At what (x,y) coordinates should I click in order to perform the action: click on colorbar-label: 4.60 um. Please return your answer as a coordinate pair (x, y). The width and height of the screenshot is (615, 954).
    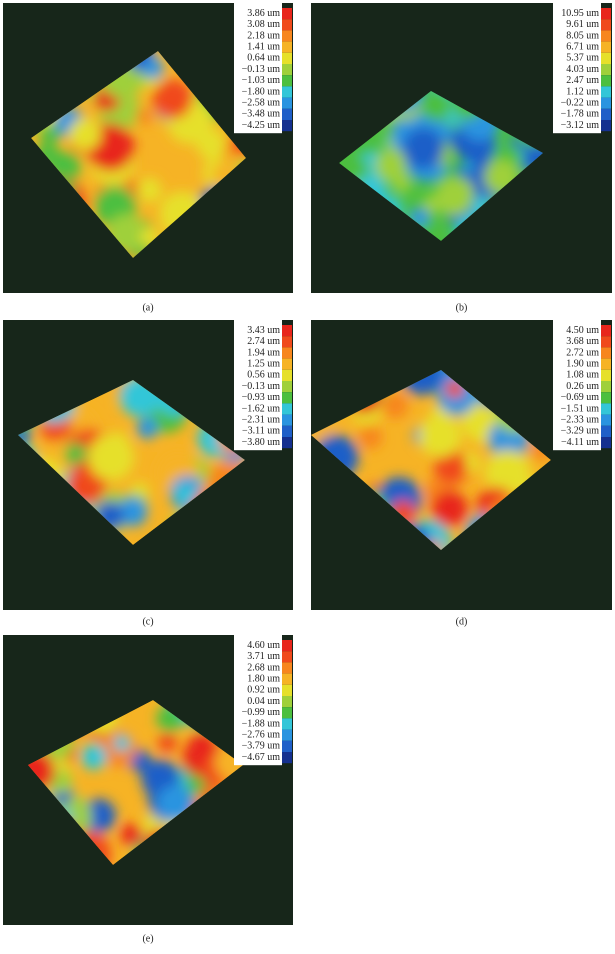
    Looking at the image, I should click on (263, 645).